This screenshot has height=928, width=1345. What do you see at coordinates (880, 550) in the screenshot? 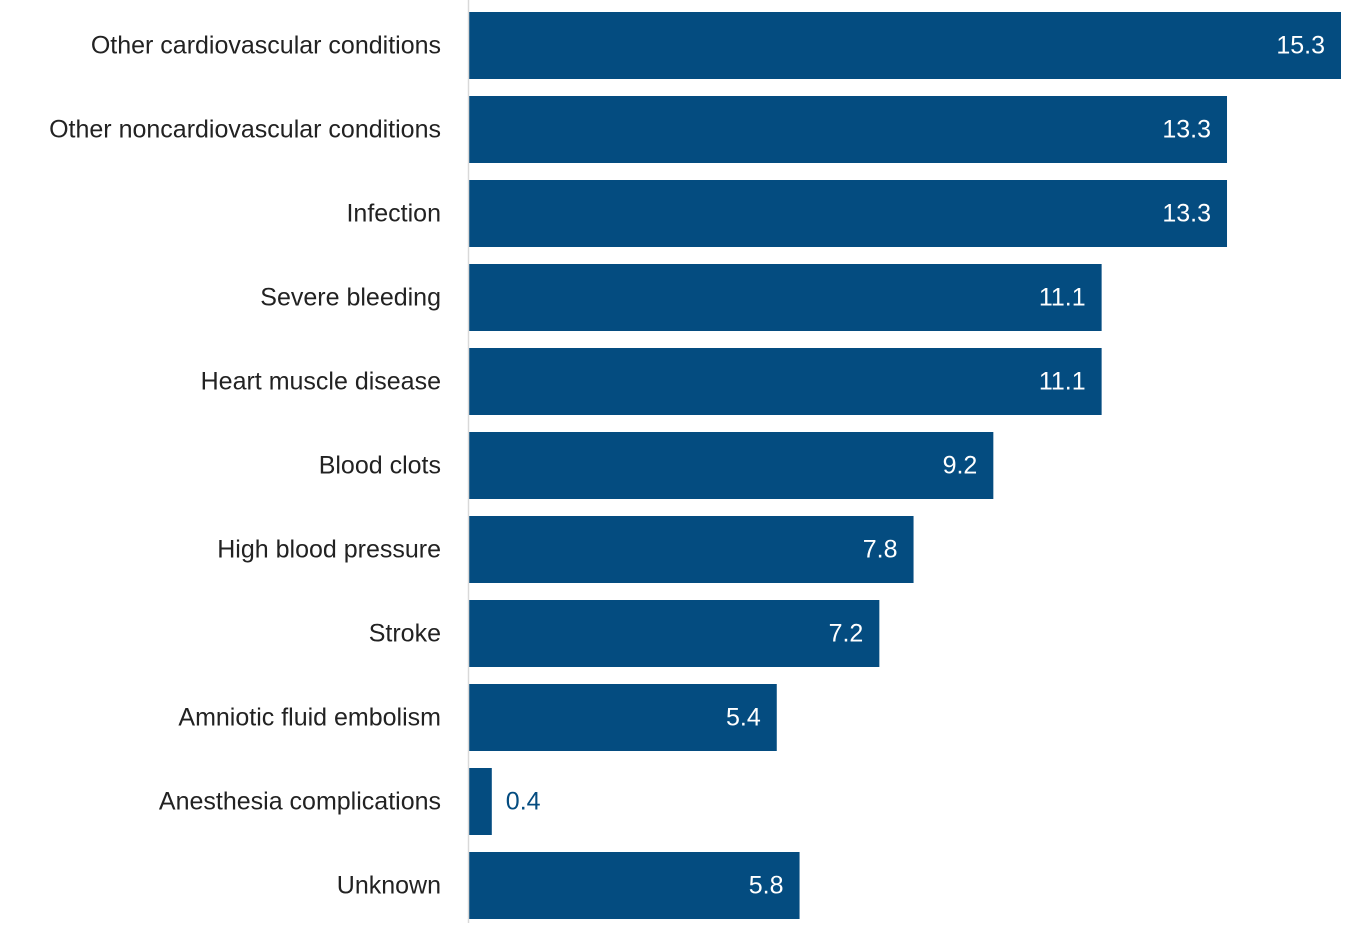
I see `value-label: 7.8` at bounding box center [880, 550].